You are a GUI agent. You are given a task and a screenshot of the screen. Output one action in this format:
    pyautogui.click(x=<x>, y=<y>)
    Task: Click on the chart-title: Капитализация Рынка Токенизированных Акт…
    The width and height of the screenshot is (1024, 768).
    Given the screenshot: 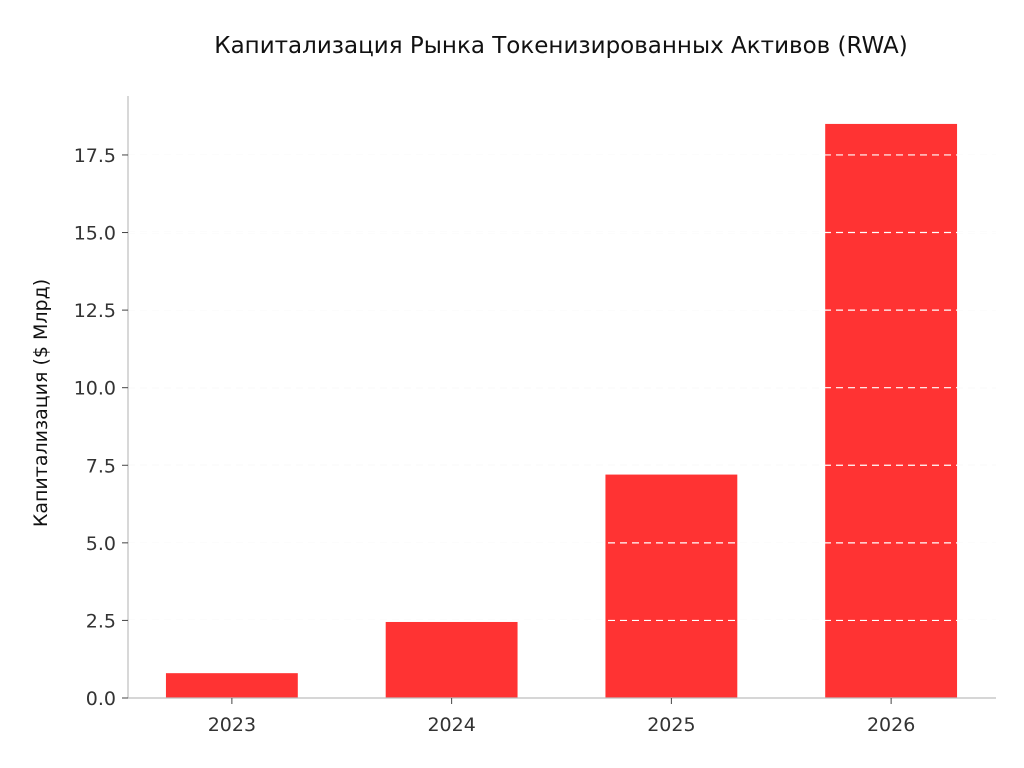 What is the action you would take?
    pyautogui.click(x=560, y=46)
    